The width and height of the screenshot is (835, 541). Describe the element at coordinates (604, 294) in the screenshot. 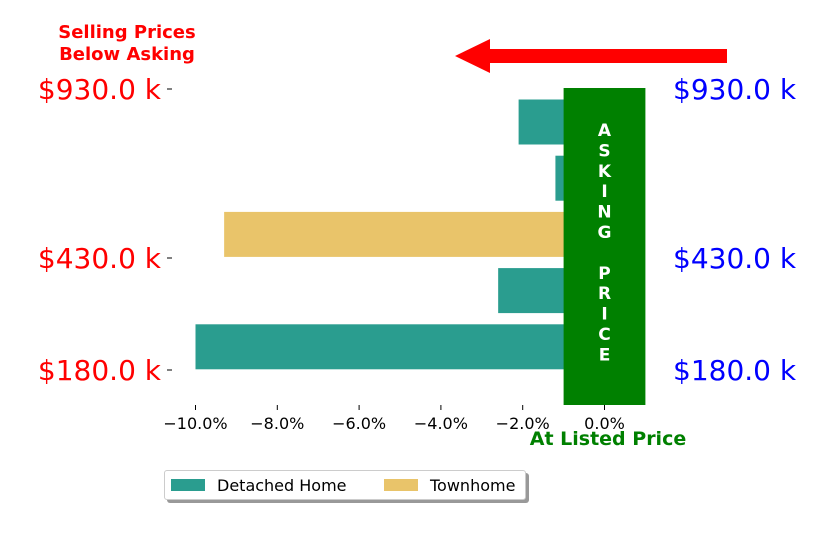

I see `asking-price-letter: R` at that location.